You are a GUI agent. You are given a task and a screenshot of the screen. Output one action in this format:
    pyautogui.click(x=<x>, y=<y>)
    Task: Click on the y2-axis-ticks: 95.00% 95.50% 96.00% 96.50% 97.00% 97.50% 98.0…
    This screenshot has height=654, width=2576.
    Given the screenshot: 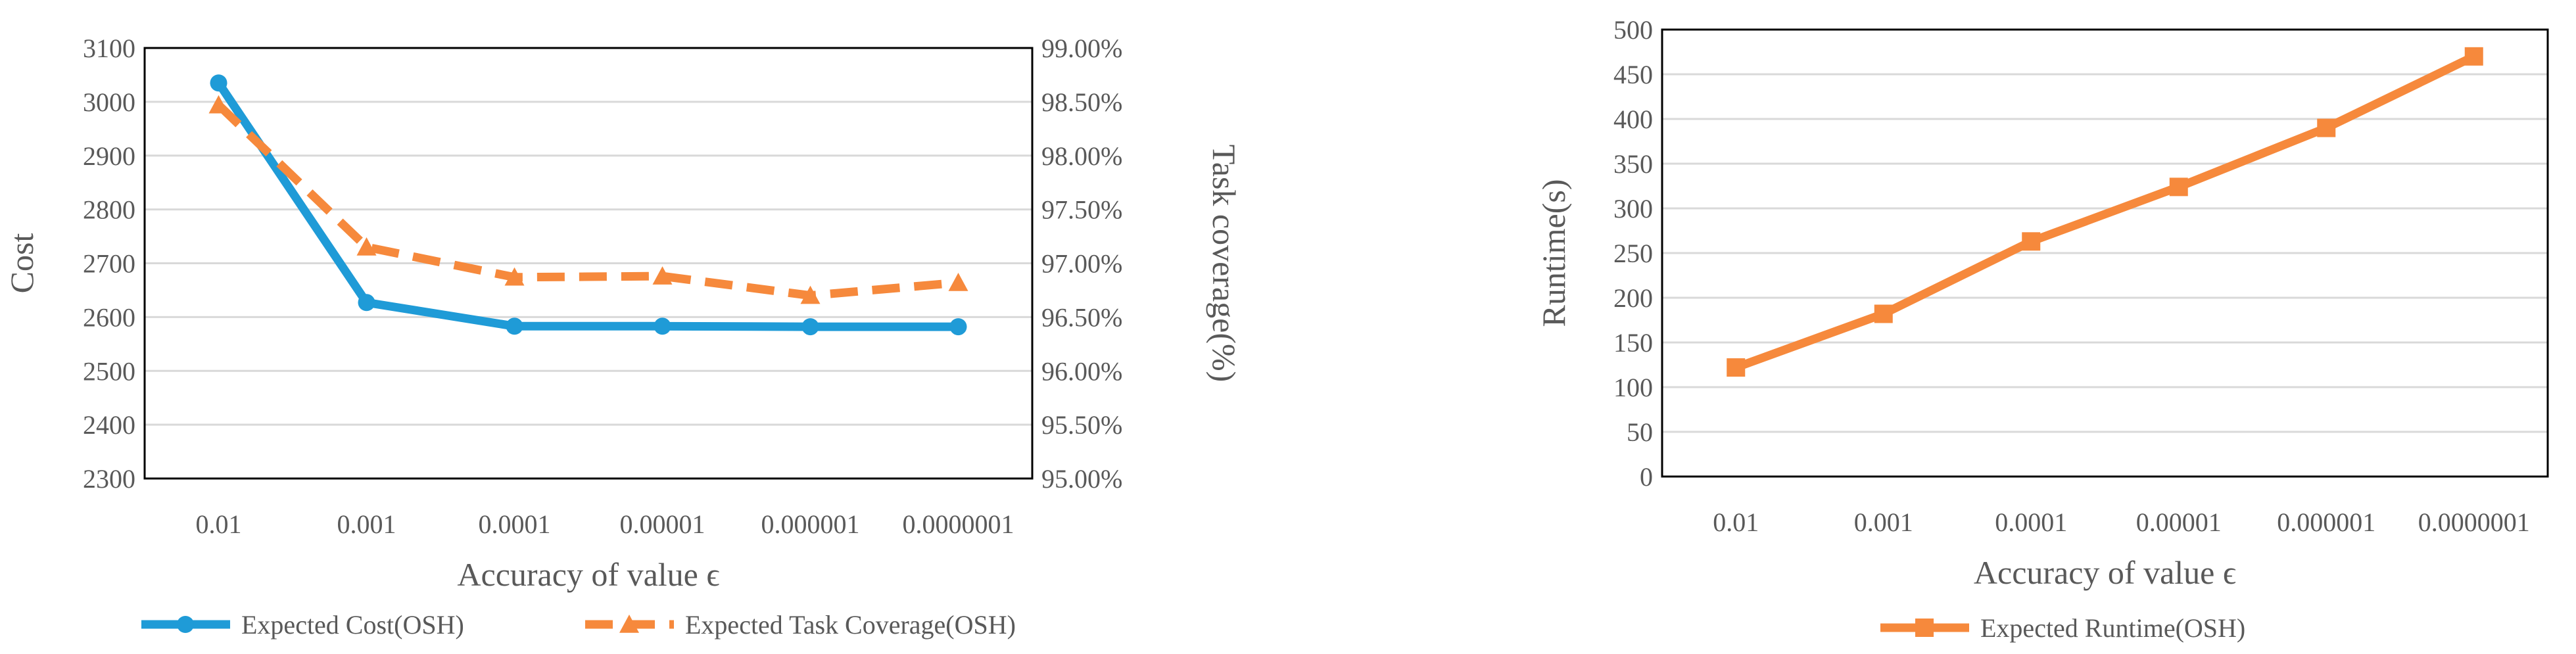 What is the action you would take?
    pyautogui.click(x=1081, y=264)
    